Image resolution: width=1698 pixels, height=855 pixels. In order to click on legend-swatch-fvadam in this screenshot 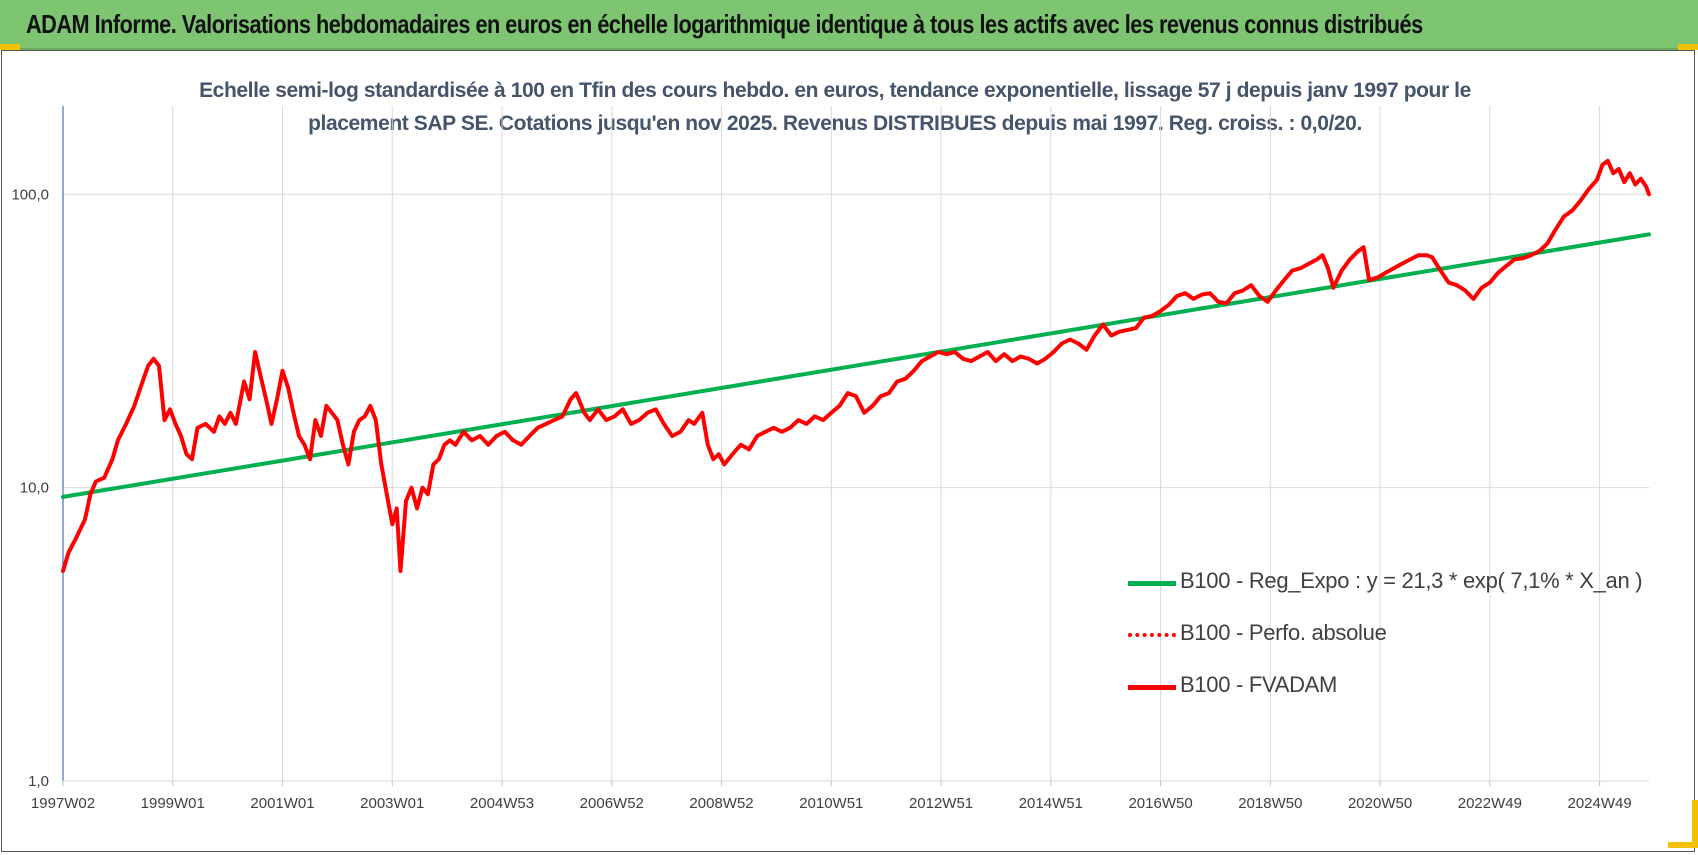, I will do `click(1152, 687)`.